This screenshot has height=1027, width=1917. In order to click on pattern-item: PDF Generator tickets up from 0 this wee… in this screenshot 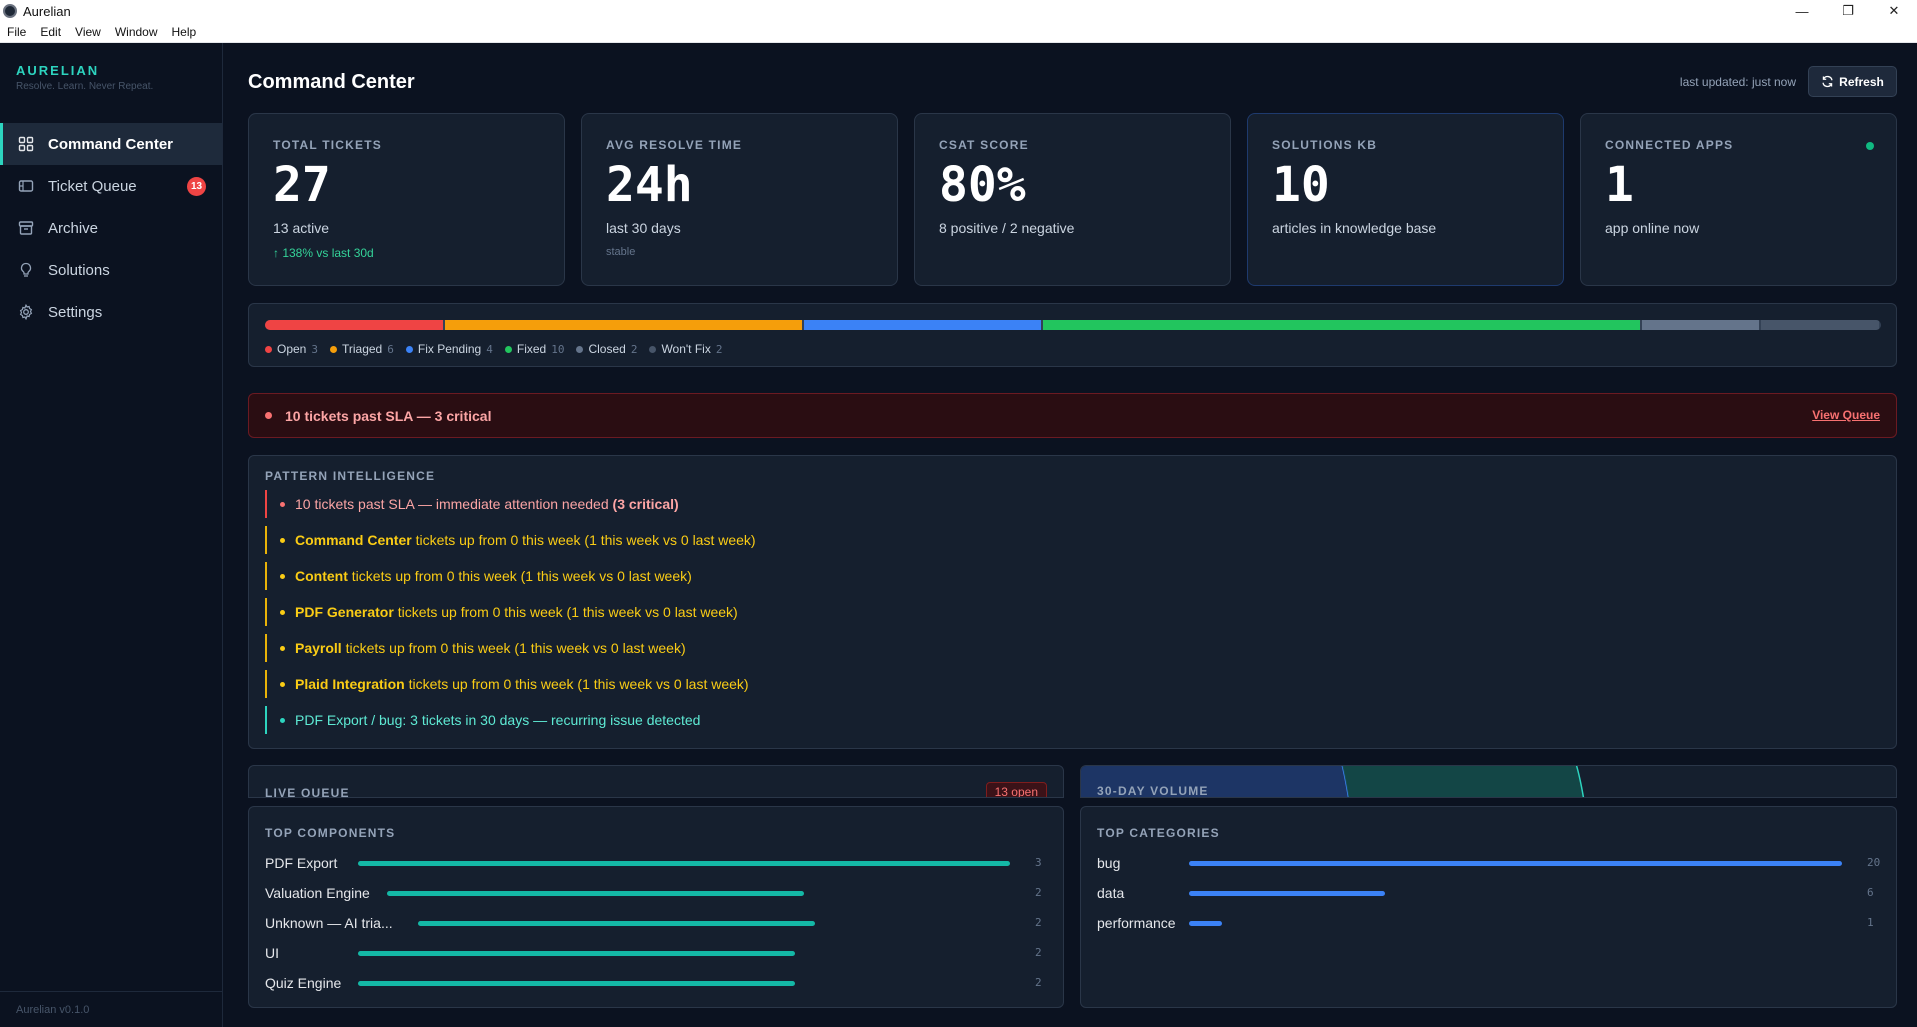, I will do `click(1070, 612)`.